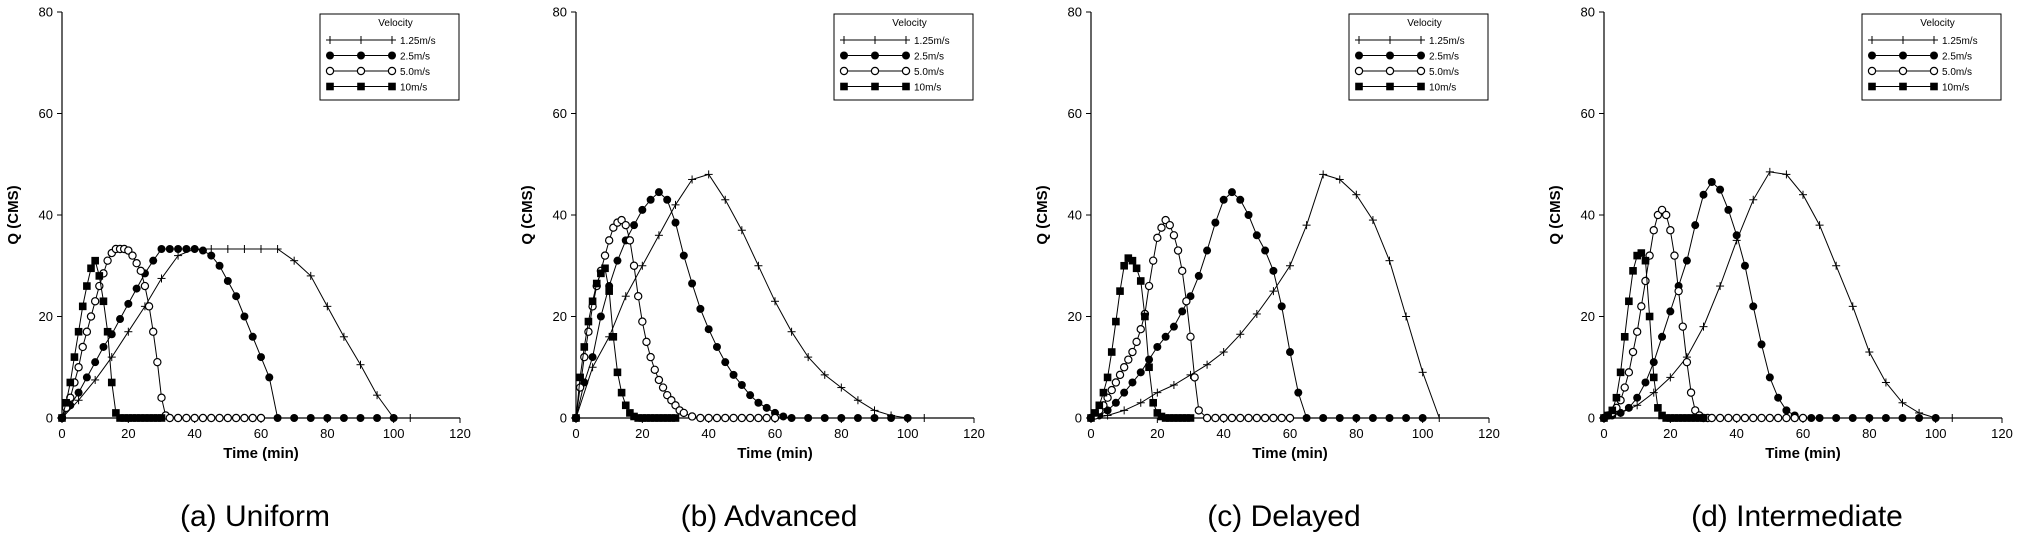 This screenshot has width=2021, height=537. What do you see at coordinates (395, 23) in the screenshot?
I see `legend-title: Velocity` at bounding box center [395, 23].